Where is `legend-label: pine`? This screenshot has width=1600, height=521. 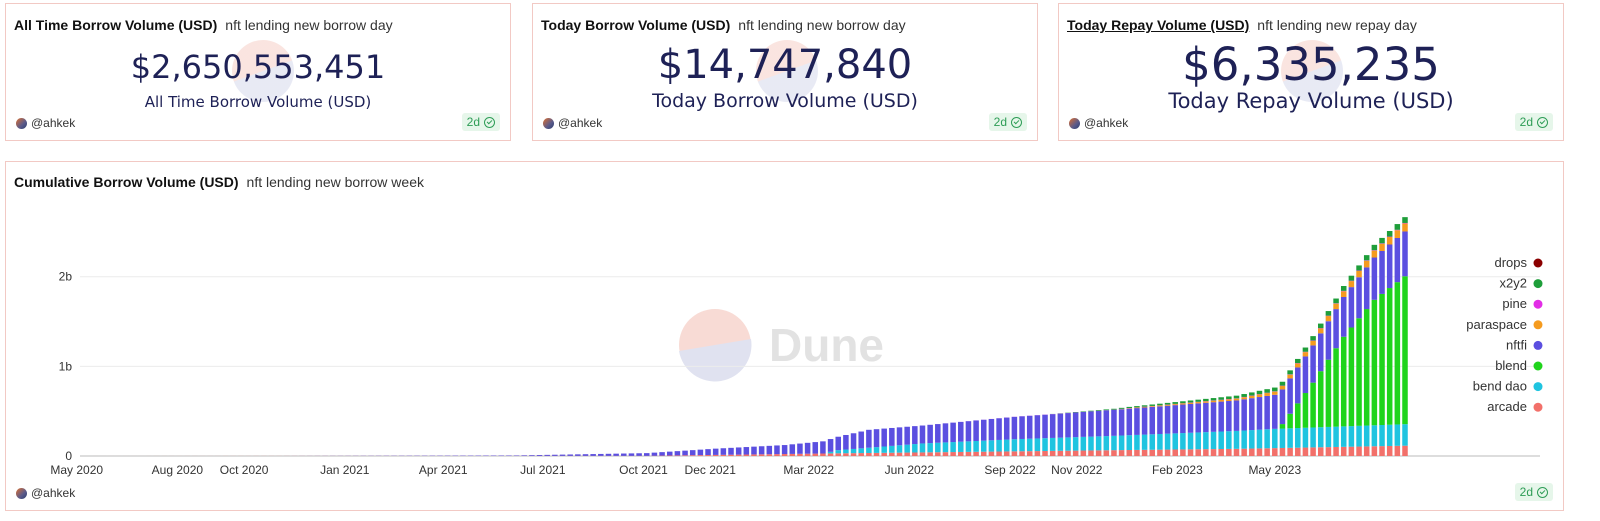 legend-label: pine is located at coordinates (1514, 303).